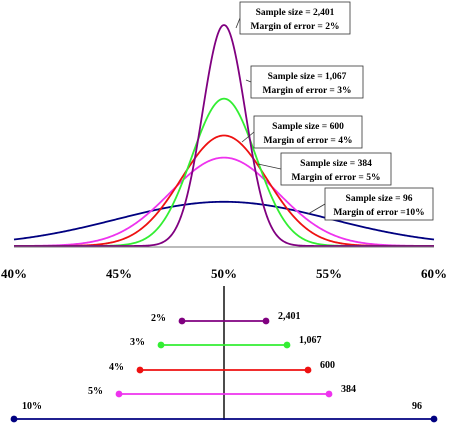 This screenshot has height=426, width=450. Describe the element at coordinates (336, 178) in the screenshot. I see `callout-margin: Margin of error = 5%` at that location.